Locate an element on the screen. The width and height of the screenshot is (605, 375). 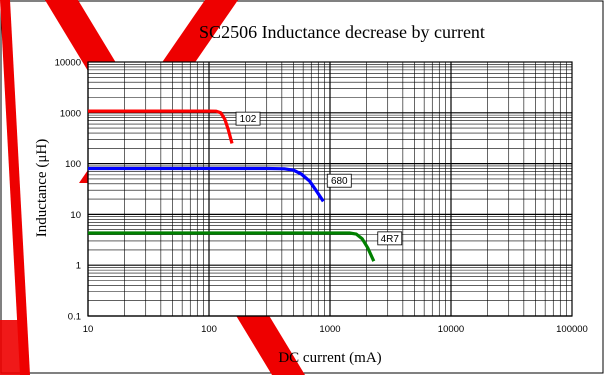
series-label-680: 680 is located at coordinates (339, 181).